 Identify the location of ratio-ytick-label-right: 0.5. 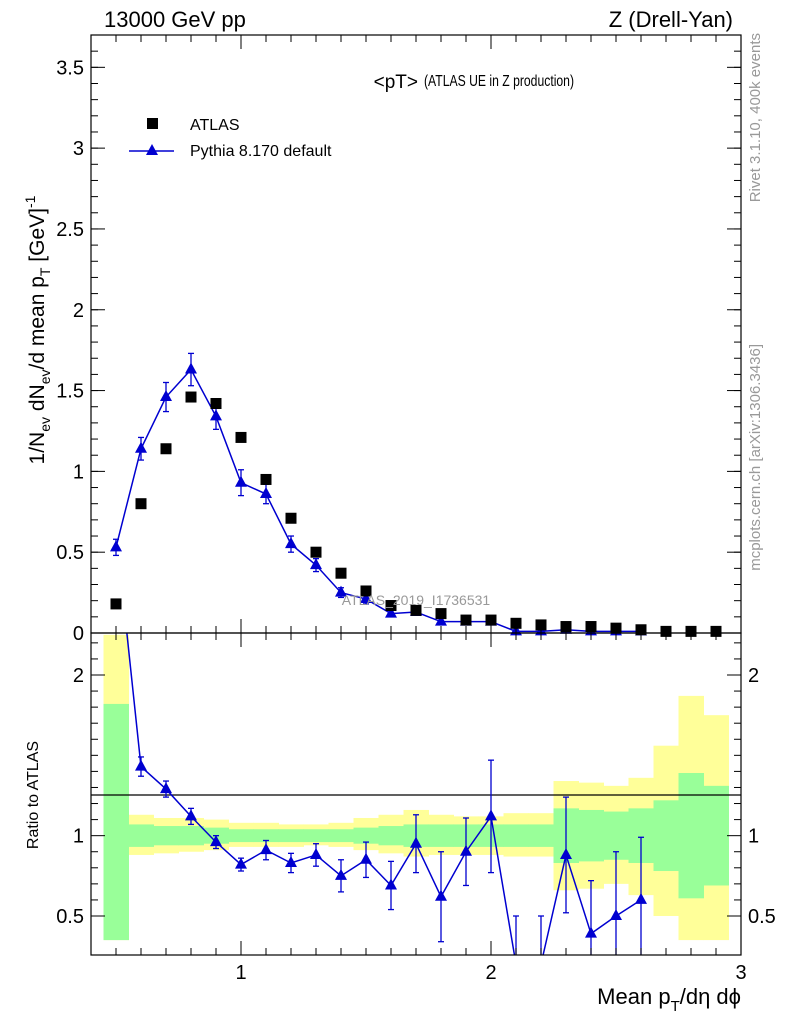
(762, 917).